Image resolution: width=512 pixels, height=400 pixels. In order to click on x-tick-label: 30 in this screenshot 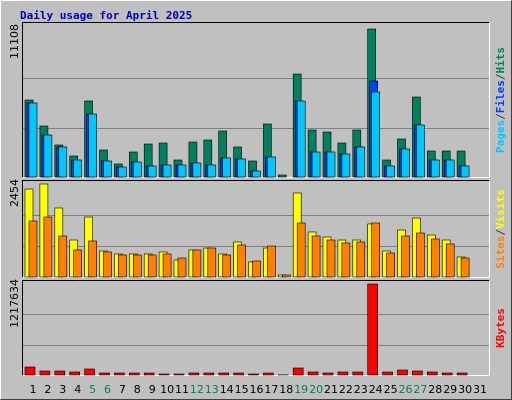, I will do `click(465, 389)`.